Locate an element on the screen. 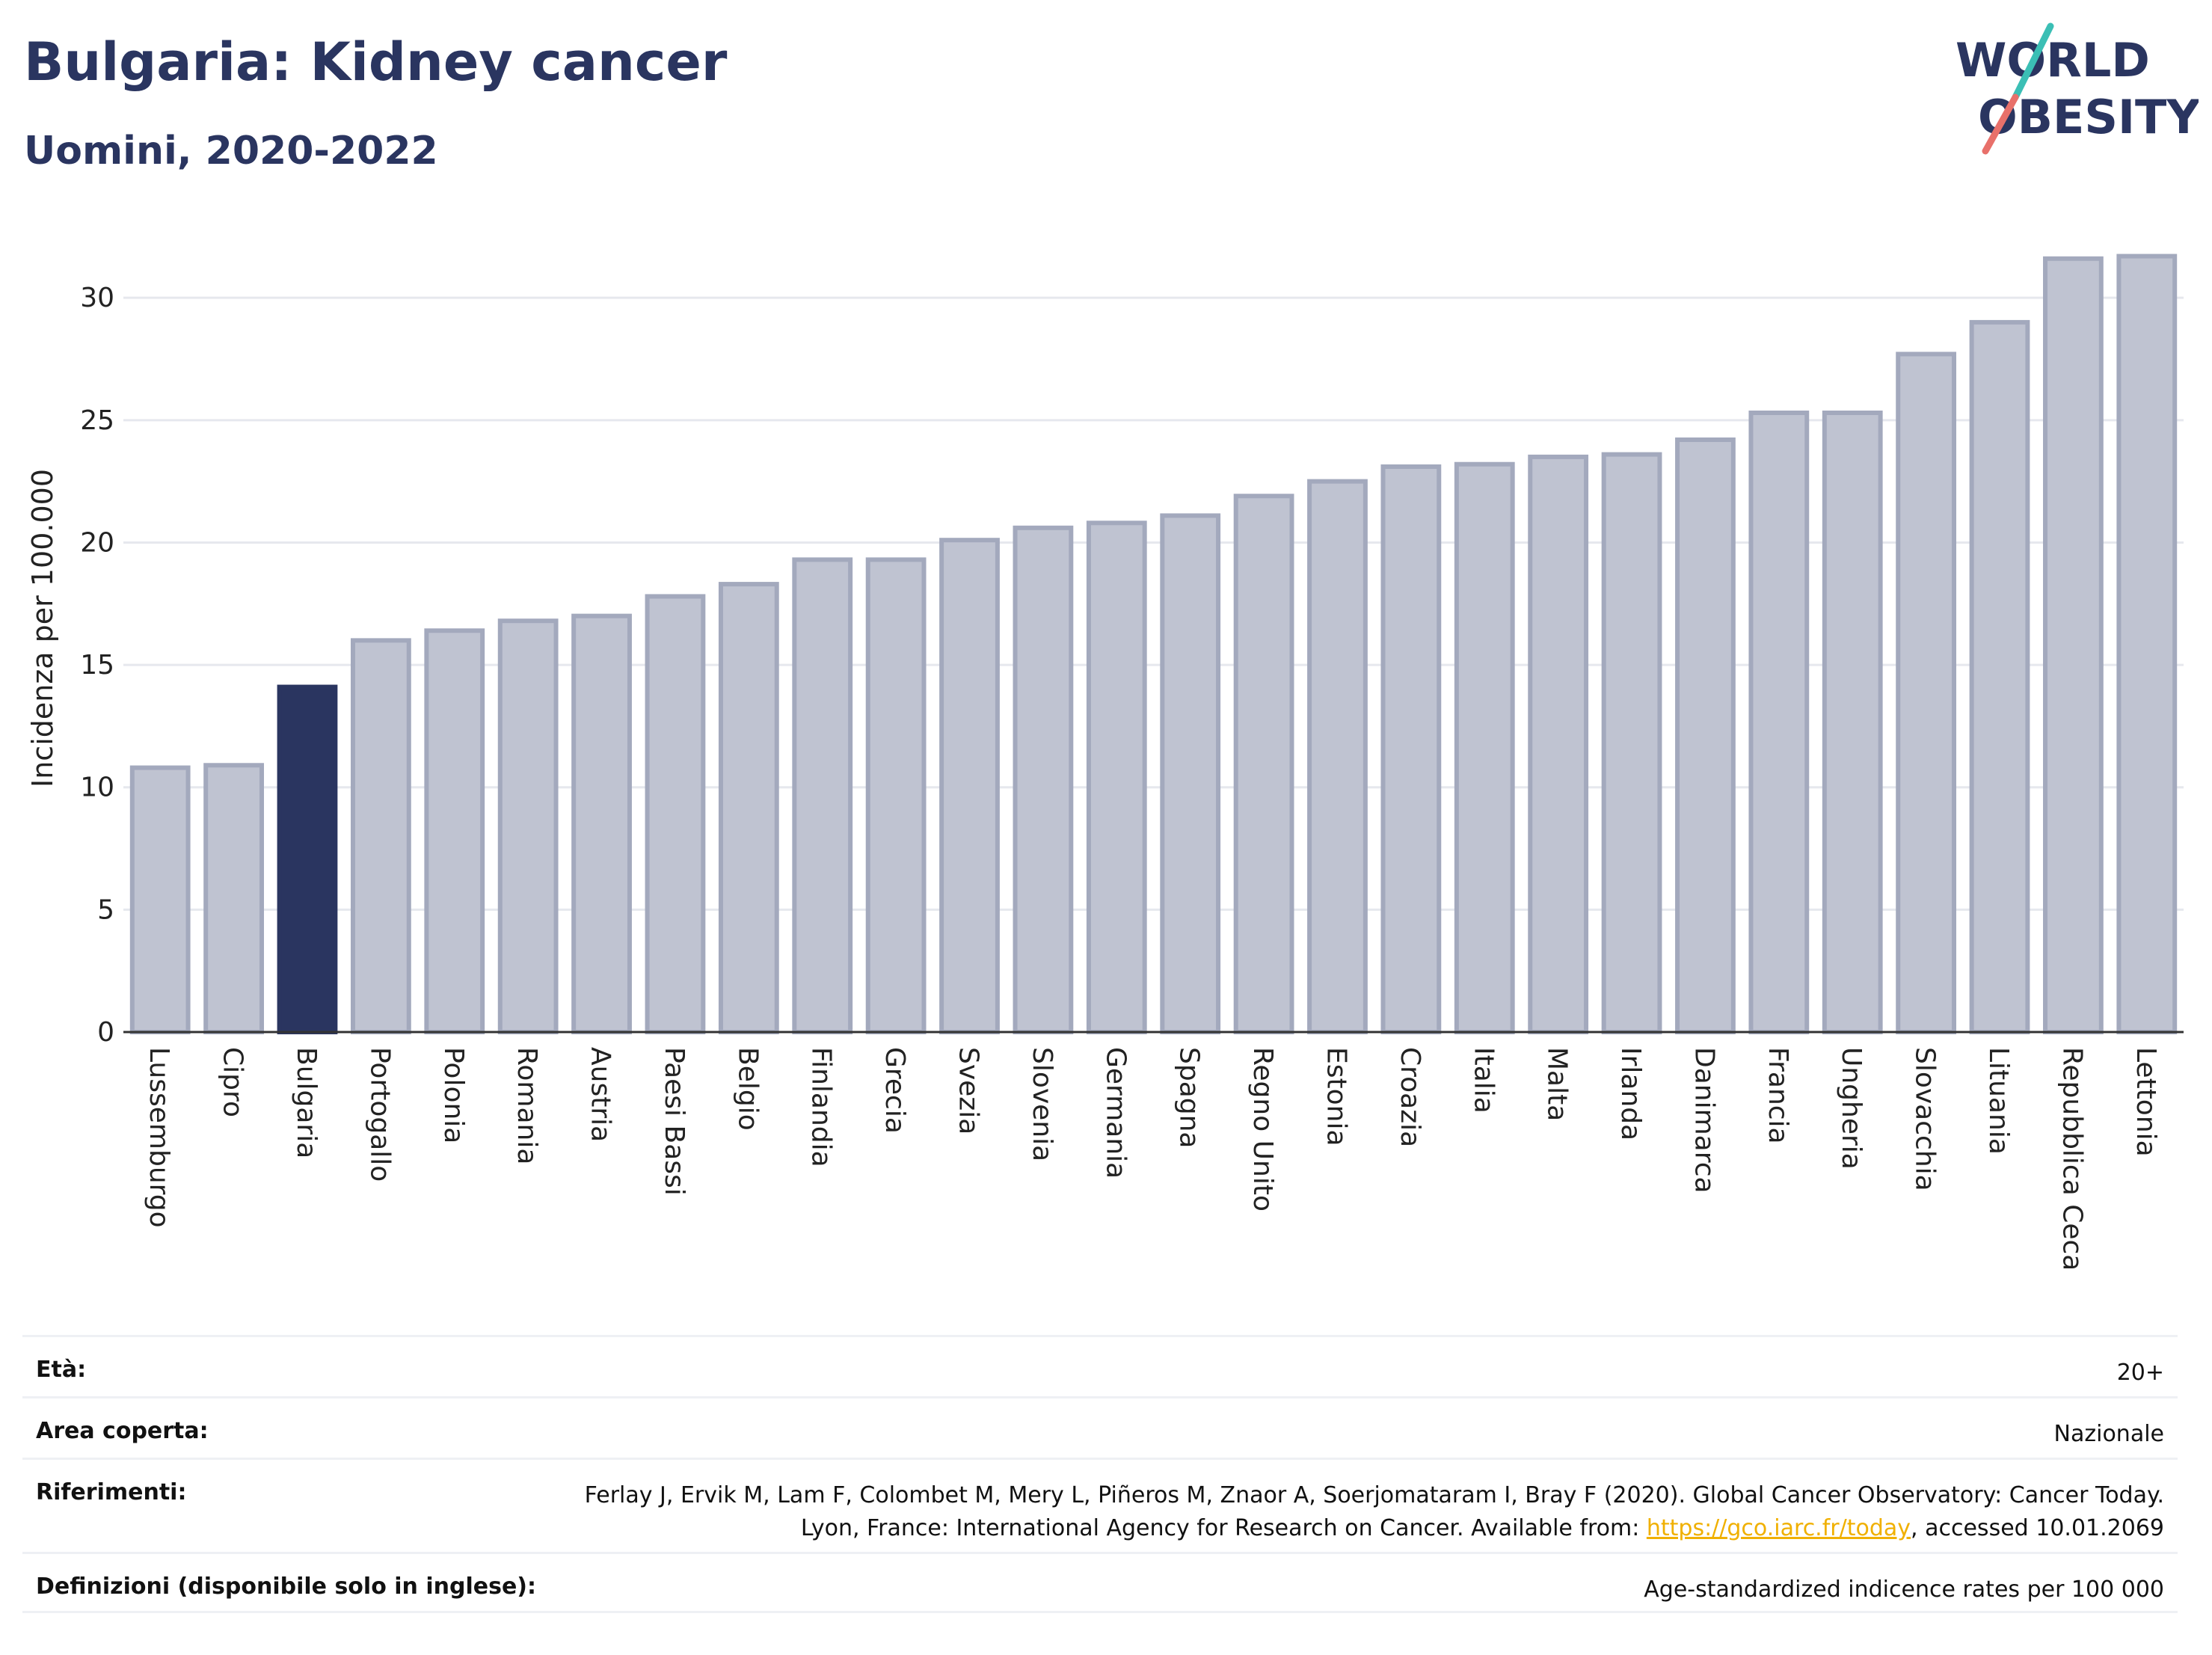 This screenshot has height=1655, width=2212. y-tick-label: 25 is located at coordinates (97, 420).